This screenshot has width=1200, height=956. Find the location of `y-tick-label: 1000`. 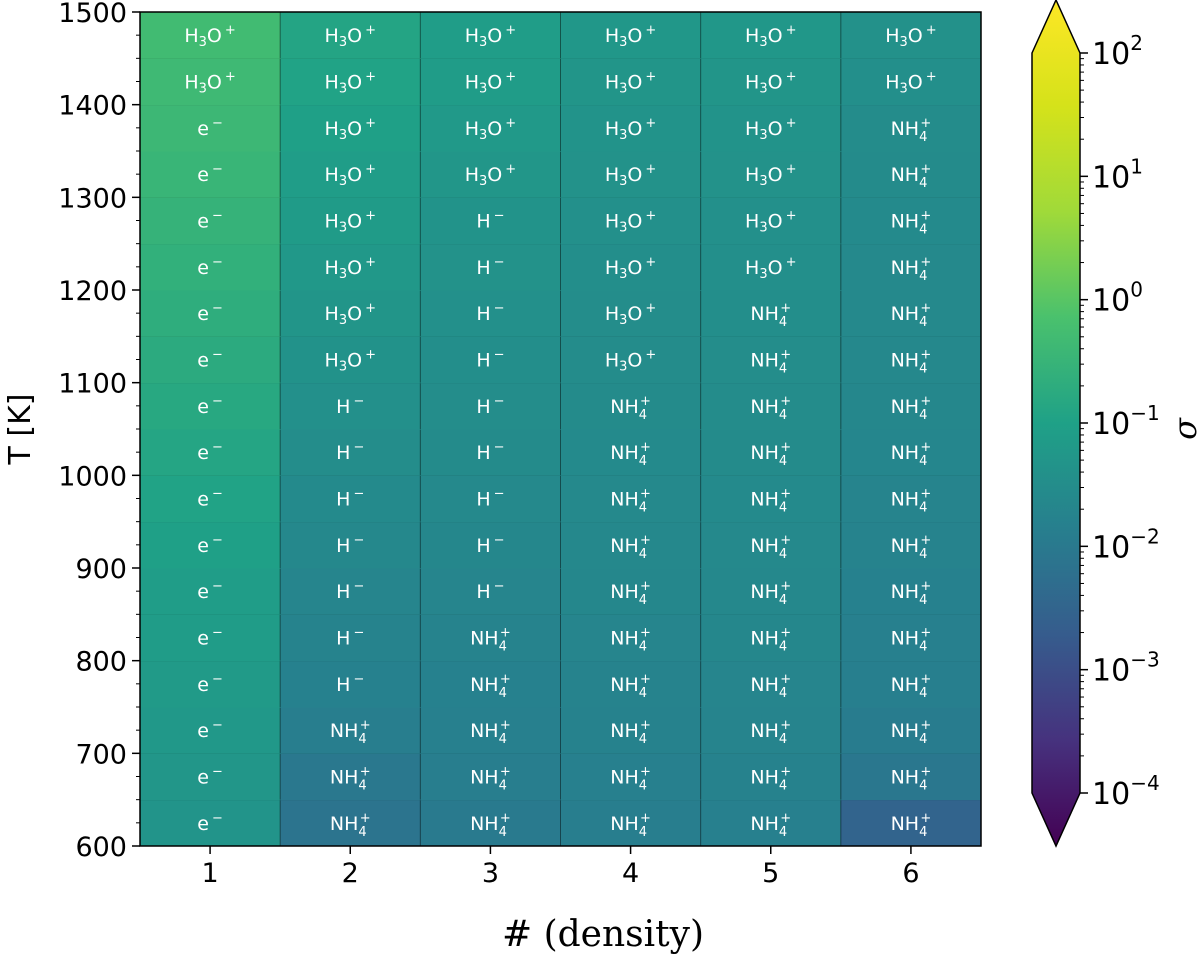

y-tick-label: 1000 is located at coordinates (92, 476).